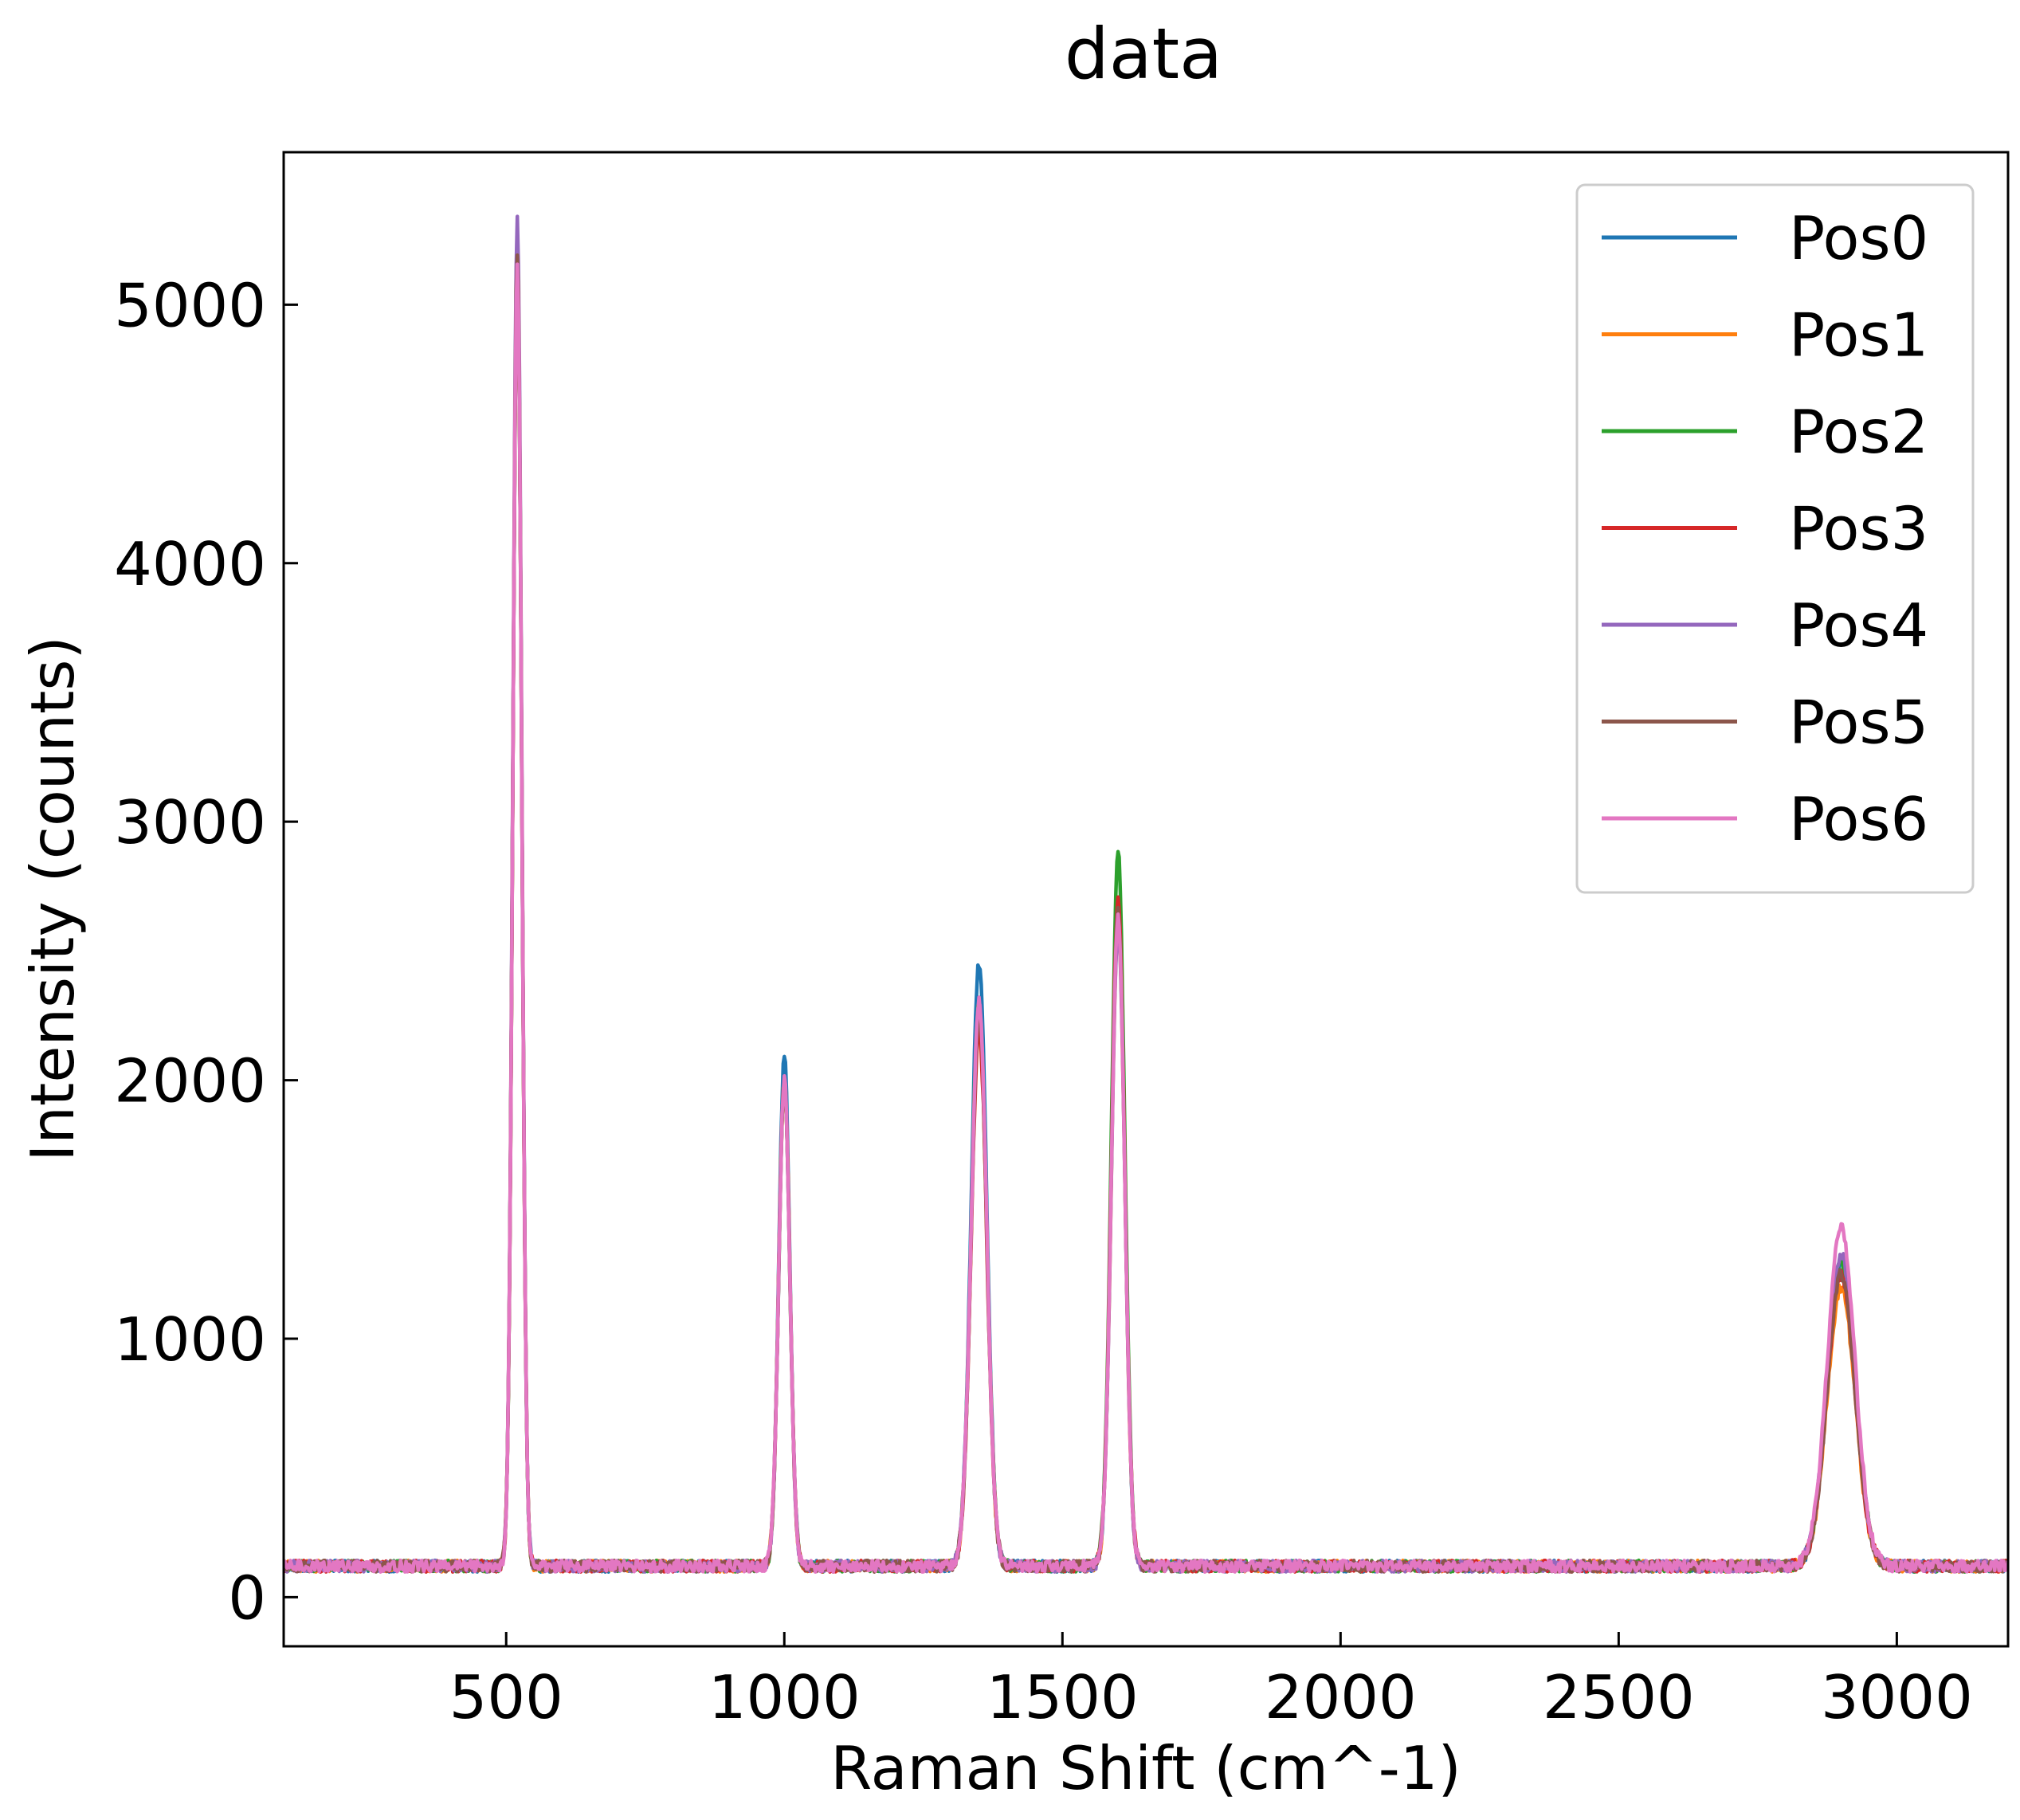  What do you see at coordinates (506, 1697) in the screenshot?
I see `x-tick-label: 500` at bounding box center [506, 1697].